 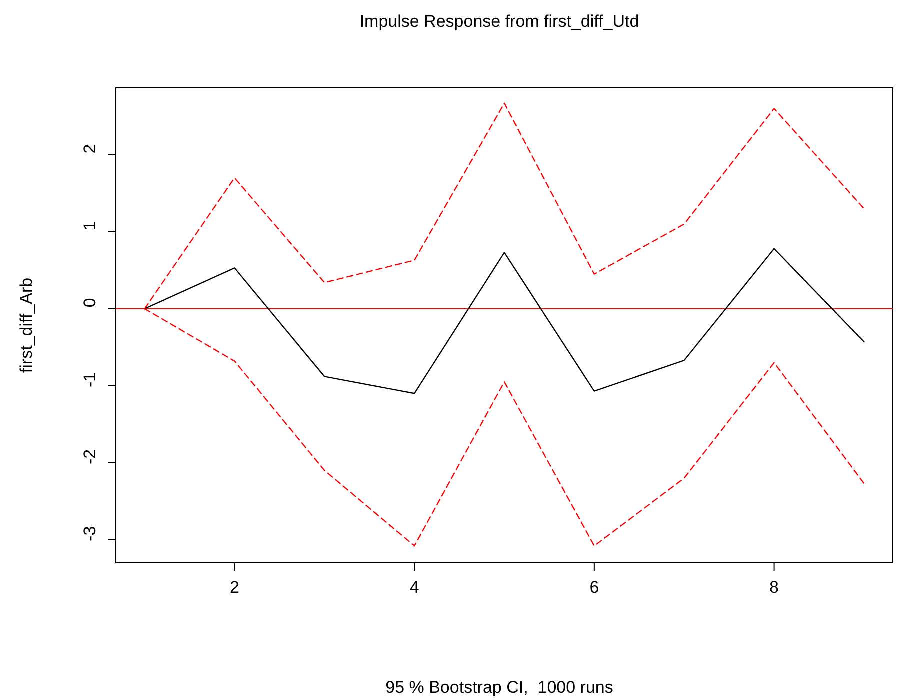 What do you see at coordinates (90, 534) in the screenshot?
I see `y-tick-label: -3` at bounding box center [90, 534].